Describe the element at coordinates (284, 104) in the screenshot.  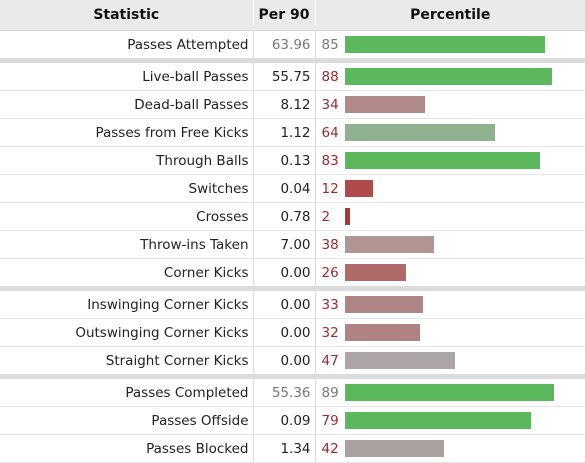
I see `per90-value: 8.12` at that location.